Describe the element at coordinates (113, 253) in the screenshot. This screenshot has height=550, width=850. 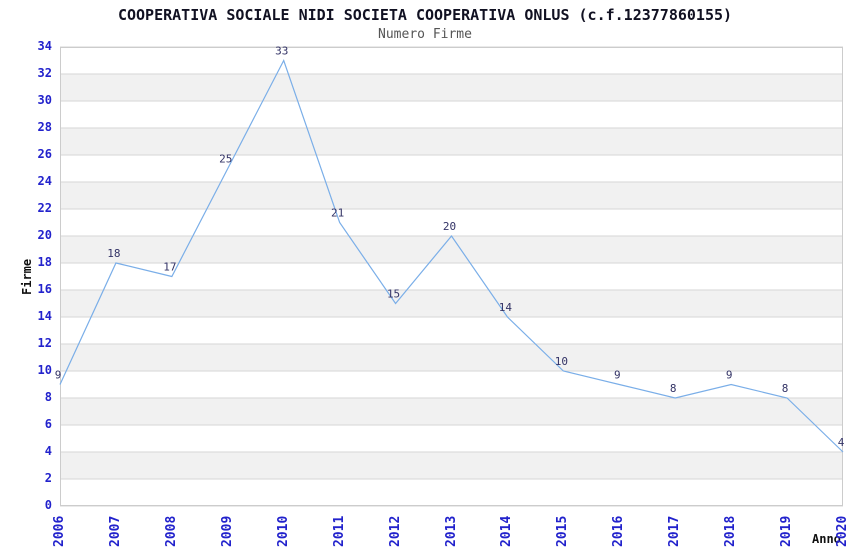
I see `data-point-label: 18` at that location.